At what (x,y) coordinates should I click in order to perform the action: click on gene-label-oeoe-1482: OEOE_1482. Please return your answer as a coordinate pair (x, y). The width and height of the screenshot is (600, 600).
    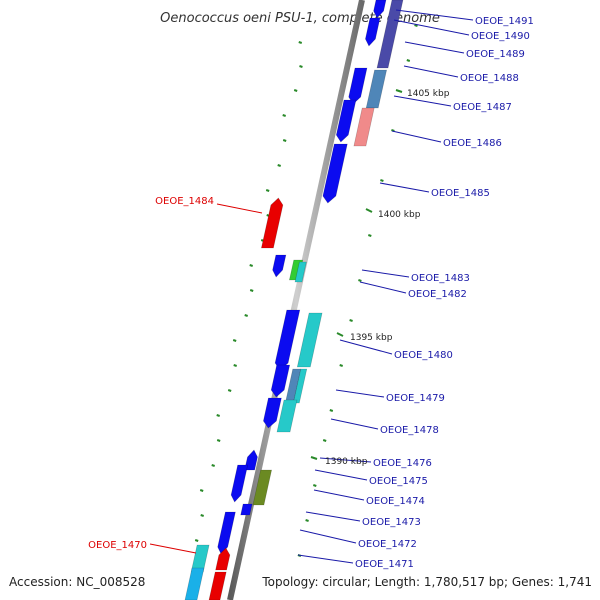
    Looking at the image, I should click on (437, 294).